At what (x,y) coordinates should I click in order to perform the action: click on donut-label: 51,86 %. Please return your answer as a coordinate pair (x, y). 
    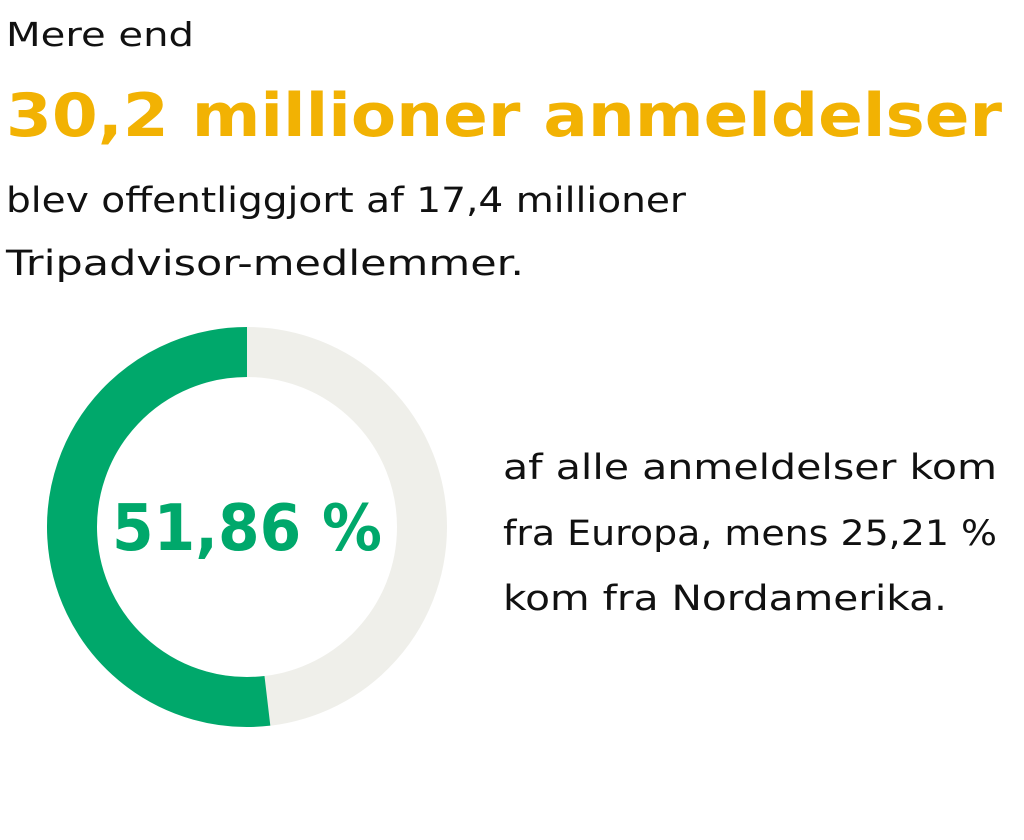
    Looking at the image, I should click on (247, 529).